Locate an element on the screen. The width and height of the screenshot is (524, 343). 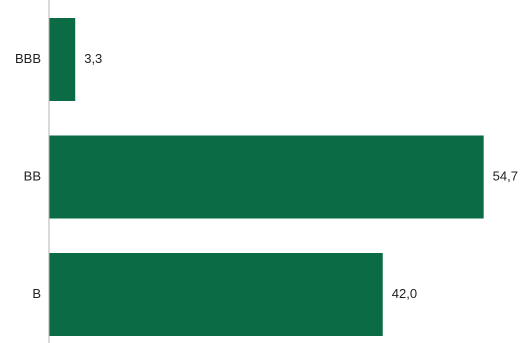
data-label-b: 42,0 is located at coordinates (404, 293).